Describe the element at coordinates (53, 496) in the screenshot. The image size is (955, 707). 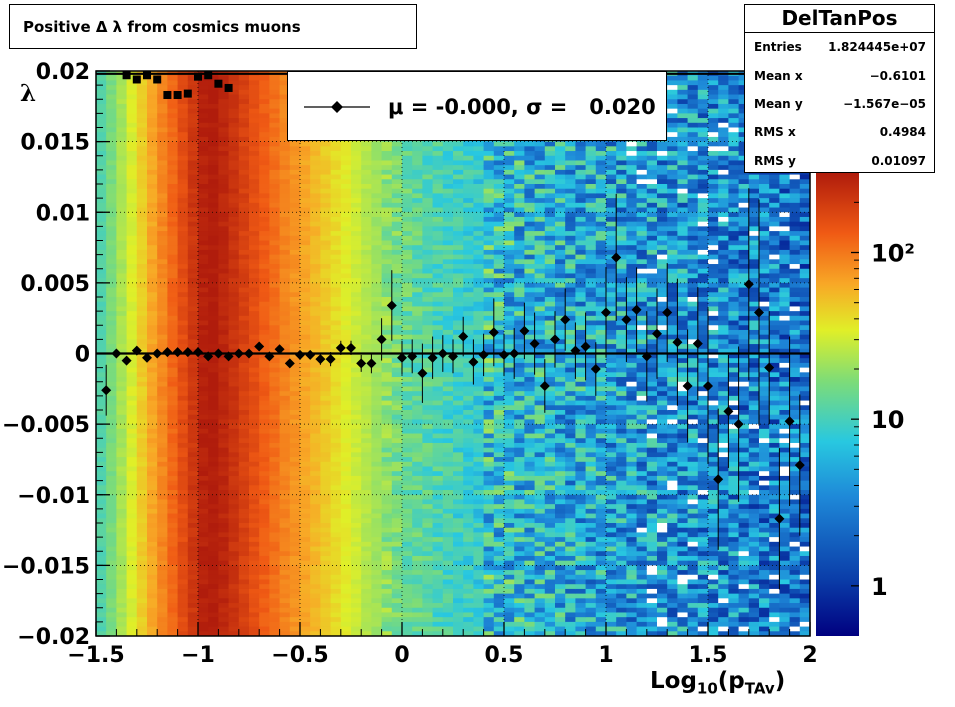
I see `y-tick-label: −0.01` at that location.